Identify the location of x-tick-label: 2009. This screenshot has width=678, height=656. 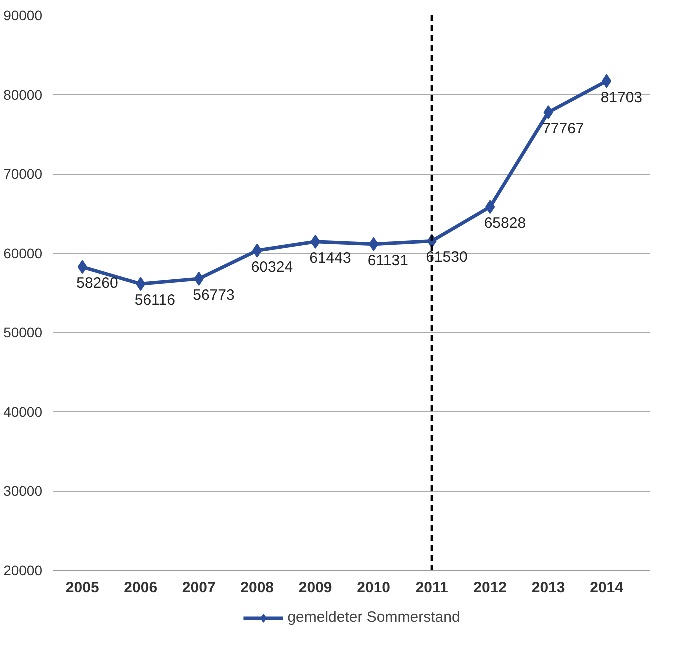
(315, 588).